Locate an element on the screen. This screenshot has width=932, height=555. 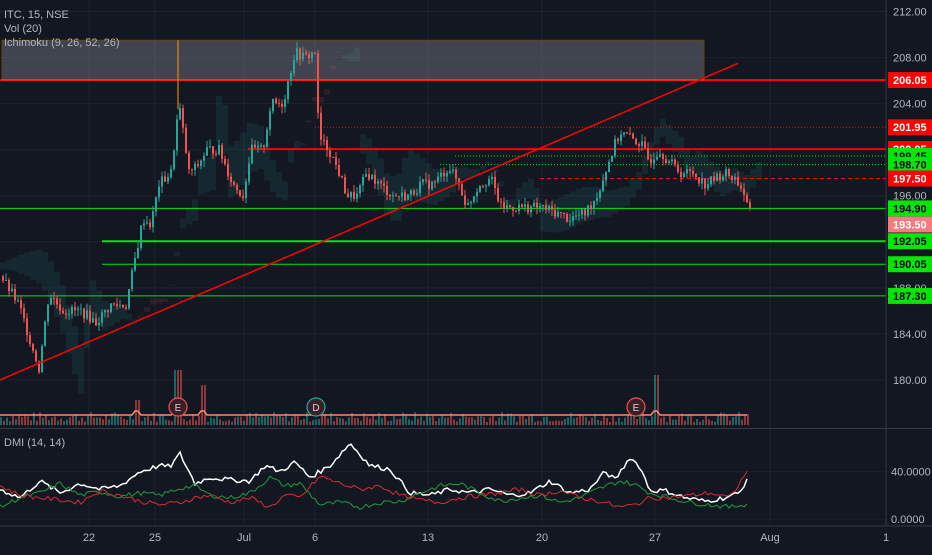
price-level-badge-label: 201.95 is located at coordinates (910, 128).